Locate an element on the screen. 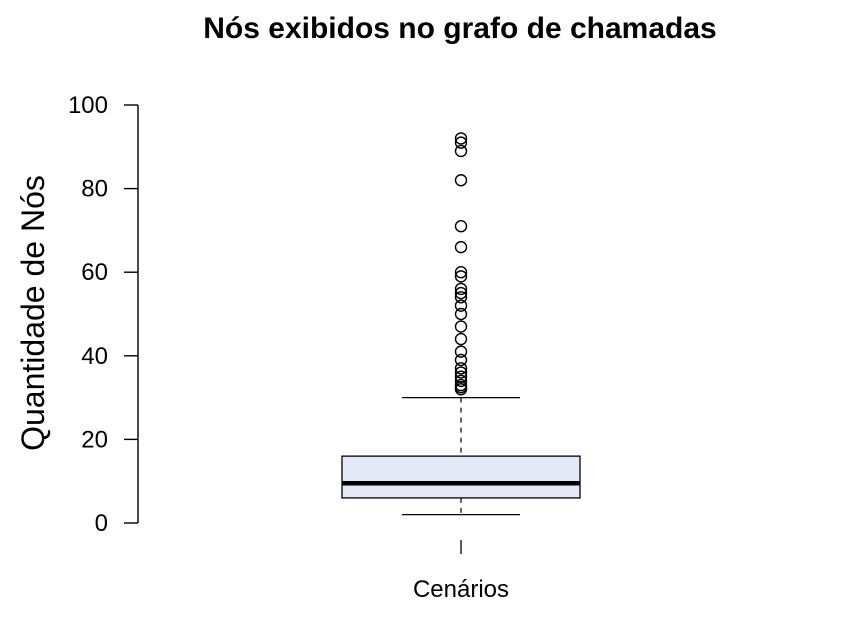 This screenshot has height=620, width=846. chart-title: Nós exibidos no grafo de chamadas is located at coordinates (459, 28).